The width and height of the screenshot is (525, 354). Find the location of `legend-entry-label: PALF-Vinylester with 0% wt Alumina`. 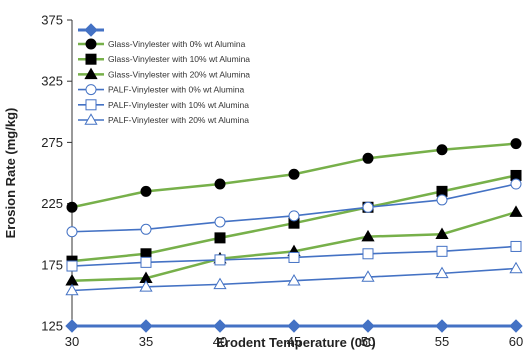

legend-entry-label: PALF-Vinylester with 0% wt Alumina is located at coordinates (176, 90).